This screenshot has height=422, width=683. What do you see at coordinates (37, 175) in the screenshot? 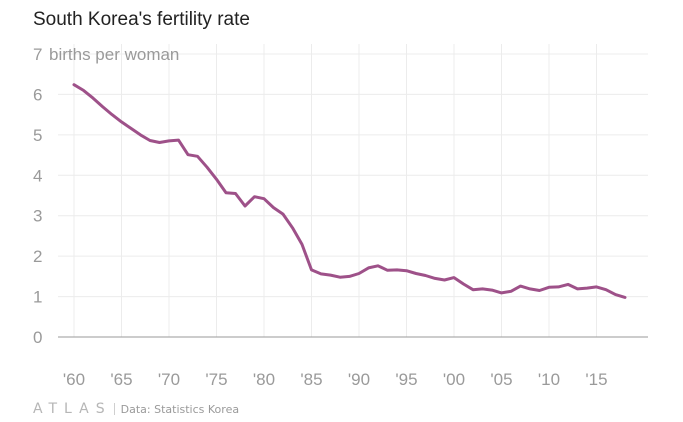
I see `y-tick-label: 4` at bounding box center [37, 175].